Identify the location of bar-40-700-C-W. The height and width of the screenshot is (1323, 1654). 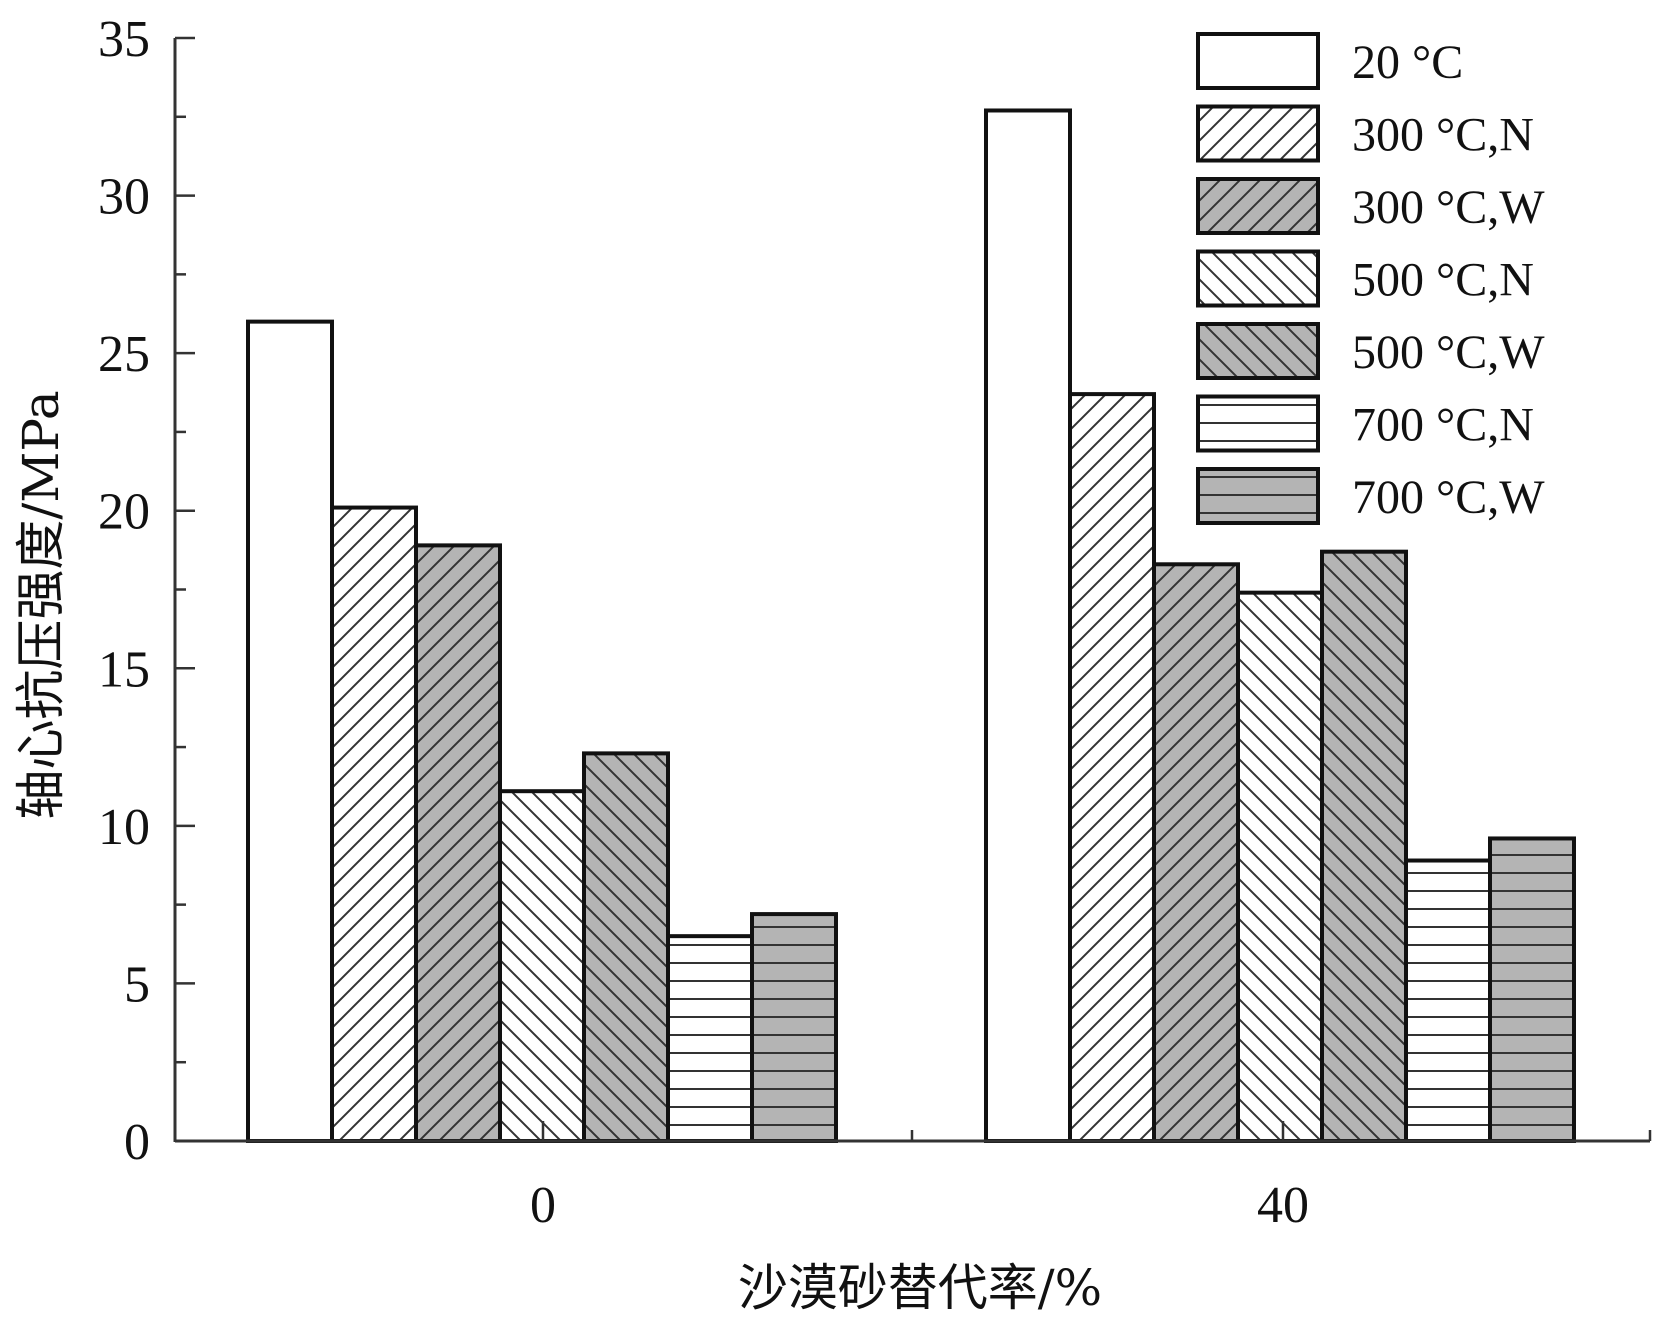
(1532, 989).